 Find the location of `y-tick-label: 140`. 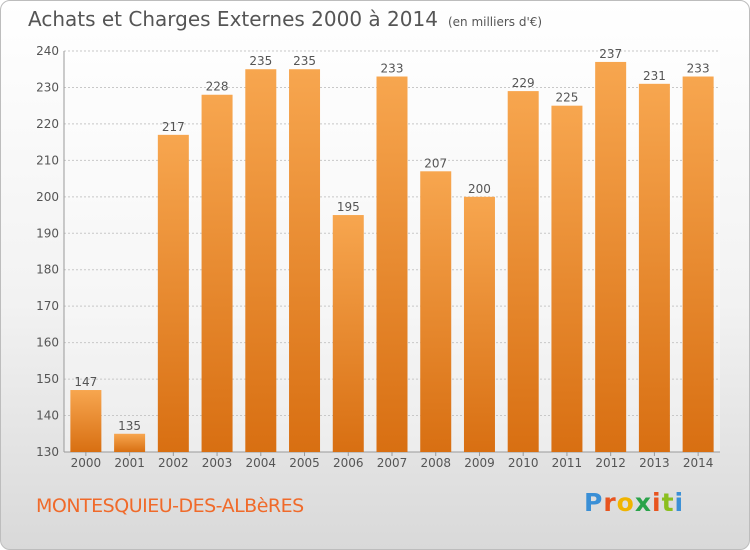

y-tick-label: 140 is located at coordinates (47, 416).